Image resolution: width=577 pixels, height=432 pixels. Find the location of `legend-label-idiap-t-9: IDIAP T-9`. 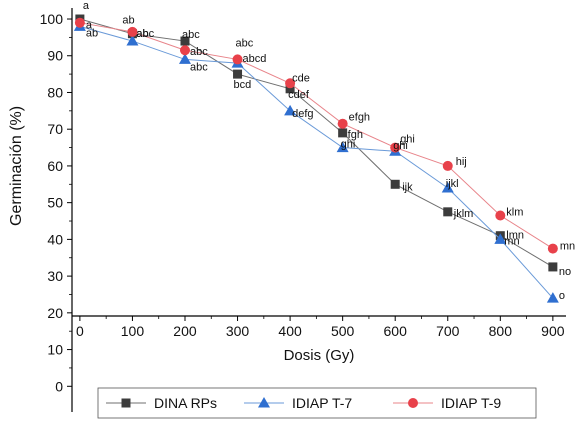

legend-label-idiap-t-9: IDIAP T-9 is located at coordinates (471, 403).